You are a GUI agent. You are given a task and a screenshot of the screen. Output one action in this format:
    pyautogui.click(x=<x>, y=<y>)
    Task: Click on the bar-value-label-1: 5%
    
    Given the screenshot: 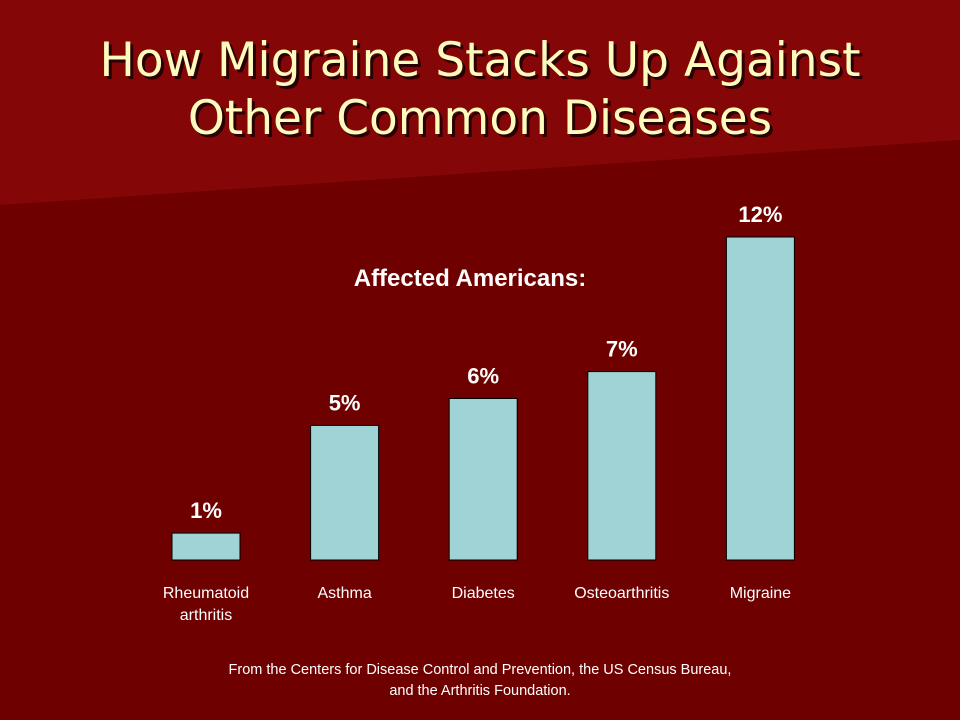 What is the action you would take?
    pyautogui.click(x=345, y=402)
    